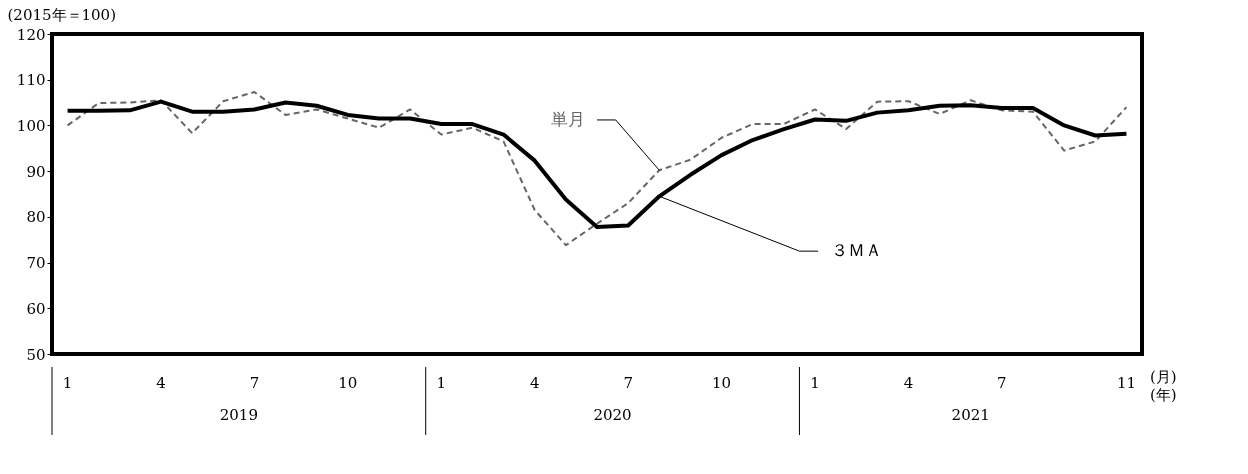  What do you see at coordinates (1163, 395) in the screenshot?
I see `text: (年)` at bounding box center [1163, 395].